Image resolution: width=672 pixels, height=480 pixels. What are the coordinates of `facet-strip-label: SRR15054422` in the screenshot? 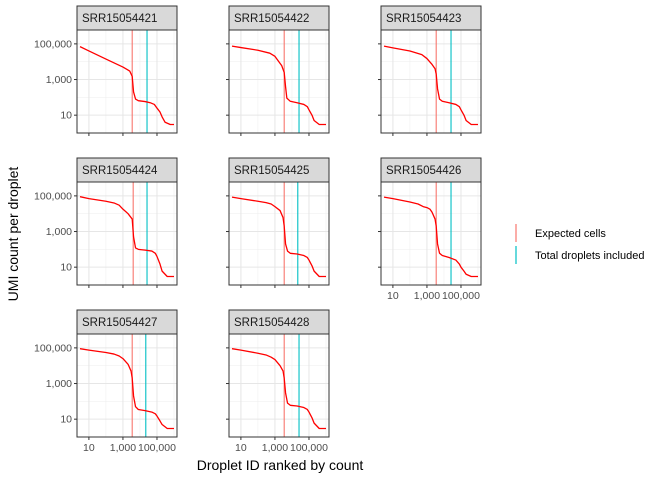 It's located at (271, 19).